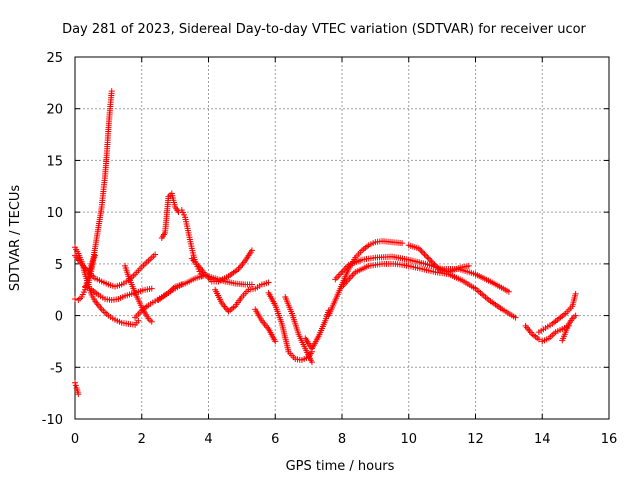 The image size is (640, 480). Describe the element at coordinates (54, 110) in the screenshot. I see `y-tick-label: 20` at that location.